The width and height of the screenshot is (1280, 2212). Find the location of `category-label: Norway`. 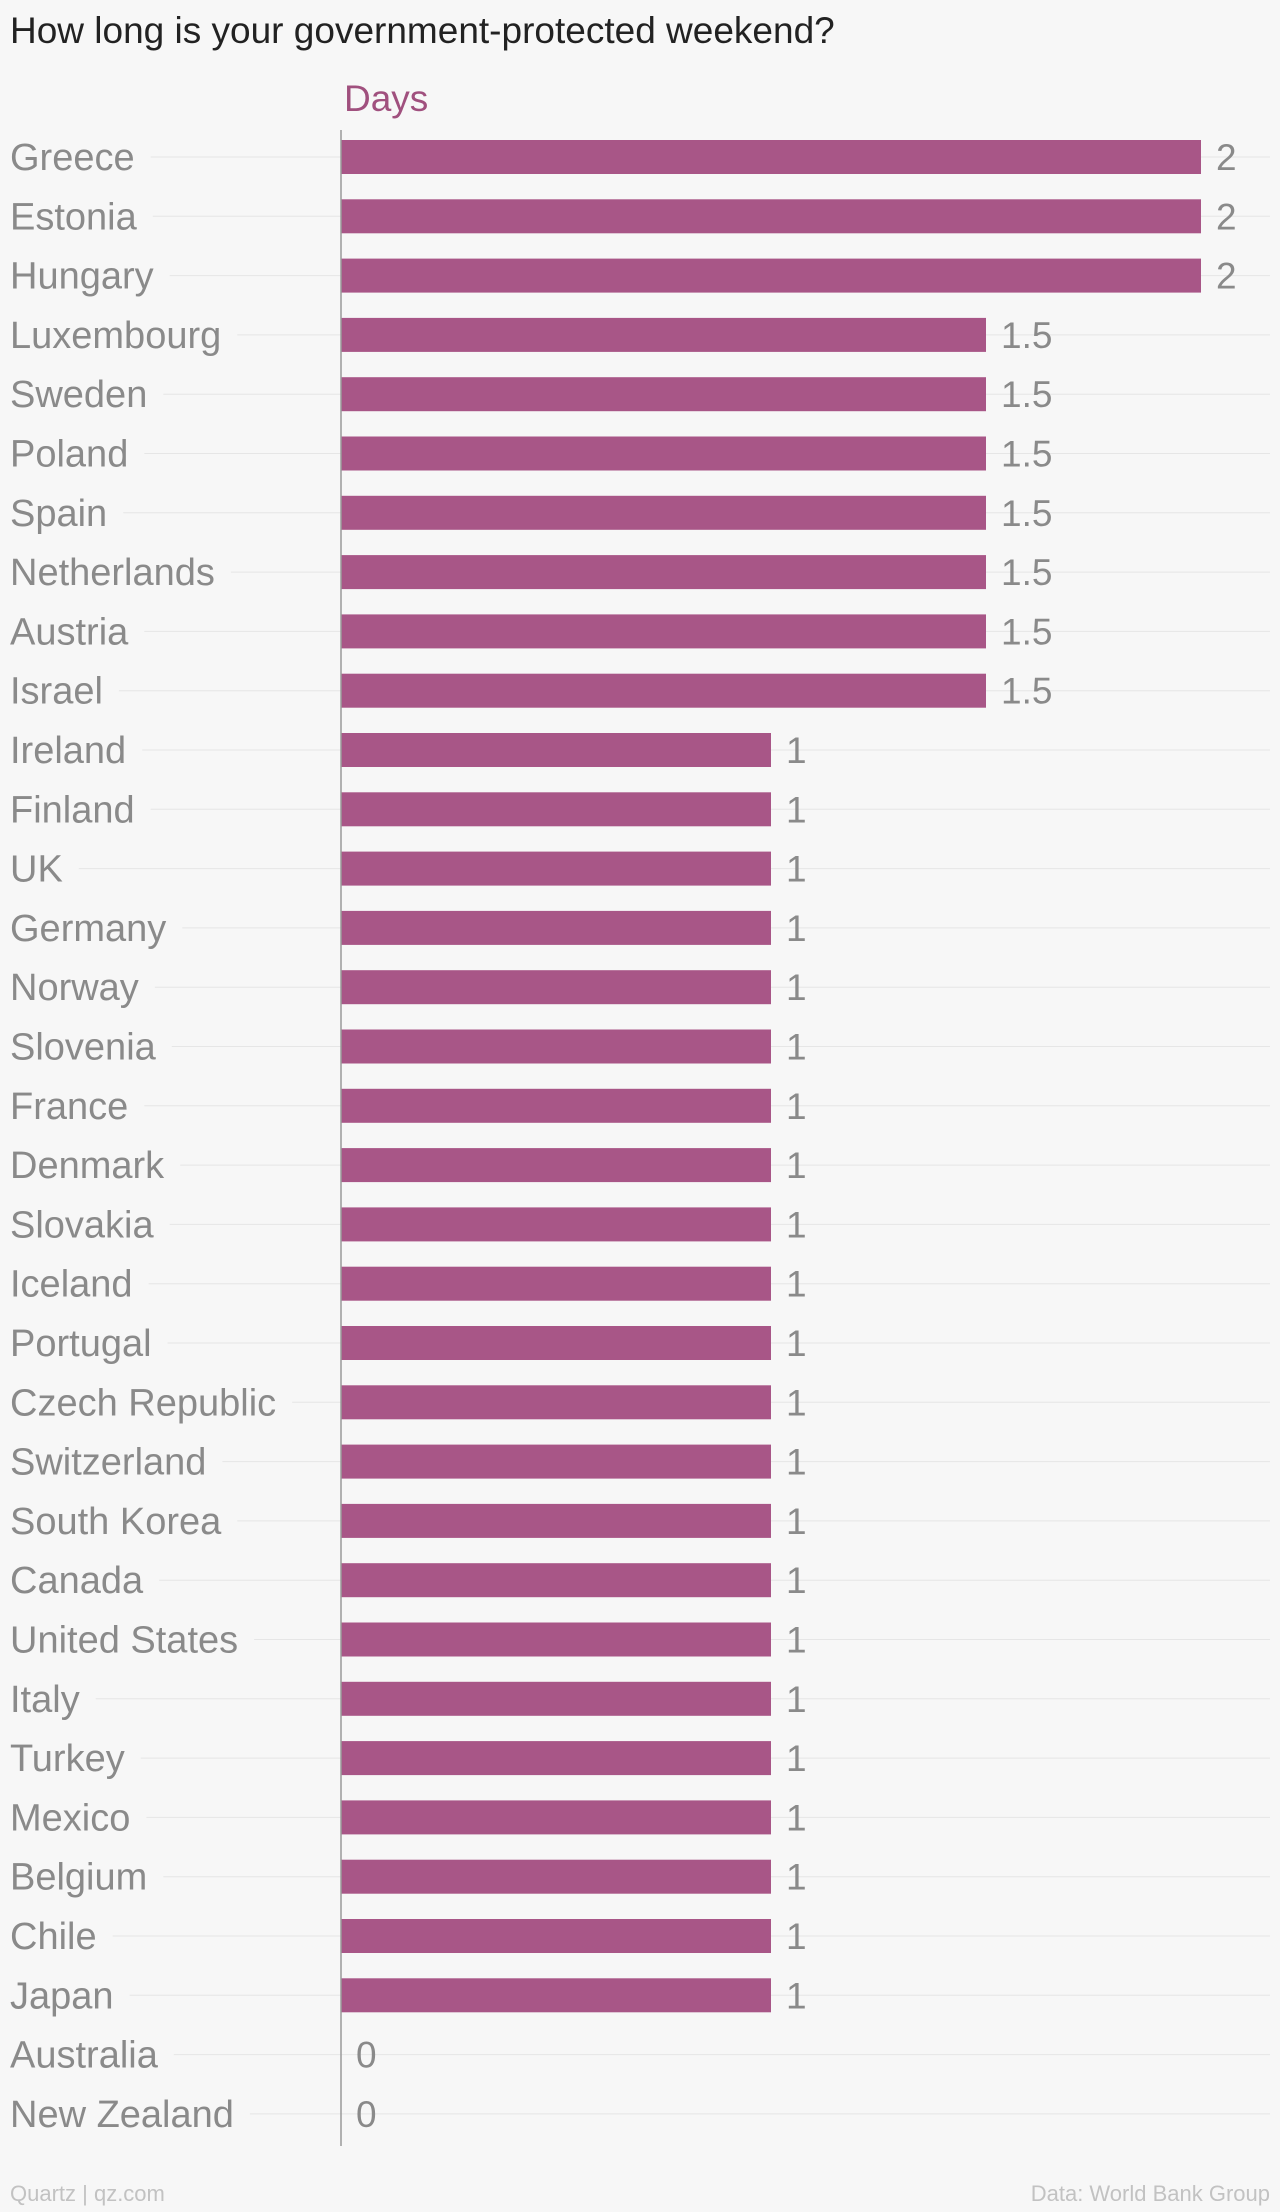

category-label: Norway is located at coordinates (74, 988).